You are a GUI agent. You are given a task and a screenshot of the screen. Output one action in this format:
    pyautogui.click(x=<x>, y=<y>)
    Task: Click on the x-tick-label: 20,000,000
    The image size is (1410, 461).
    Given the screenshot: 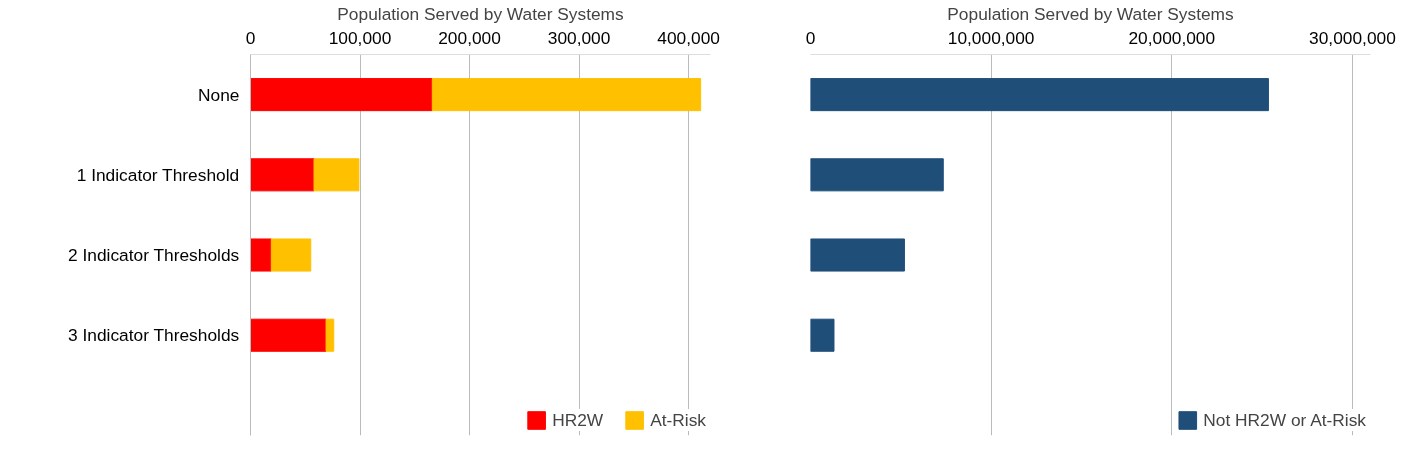 What is the action you would take?
    pyautogui.click(x=1172, y=37)
    